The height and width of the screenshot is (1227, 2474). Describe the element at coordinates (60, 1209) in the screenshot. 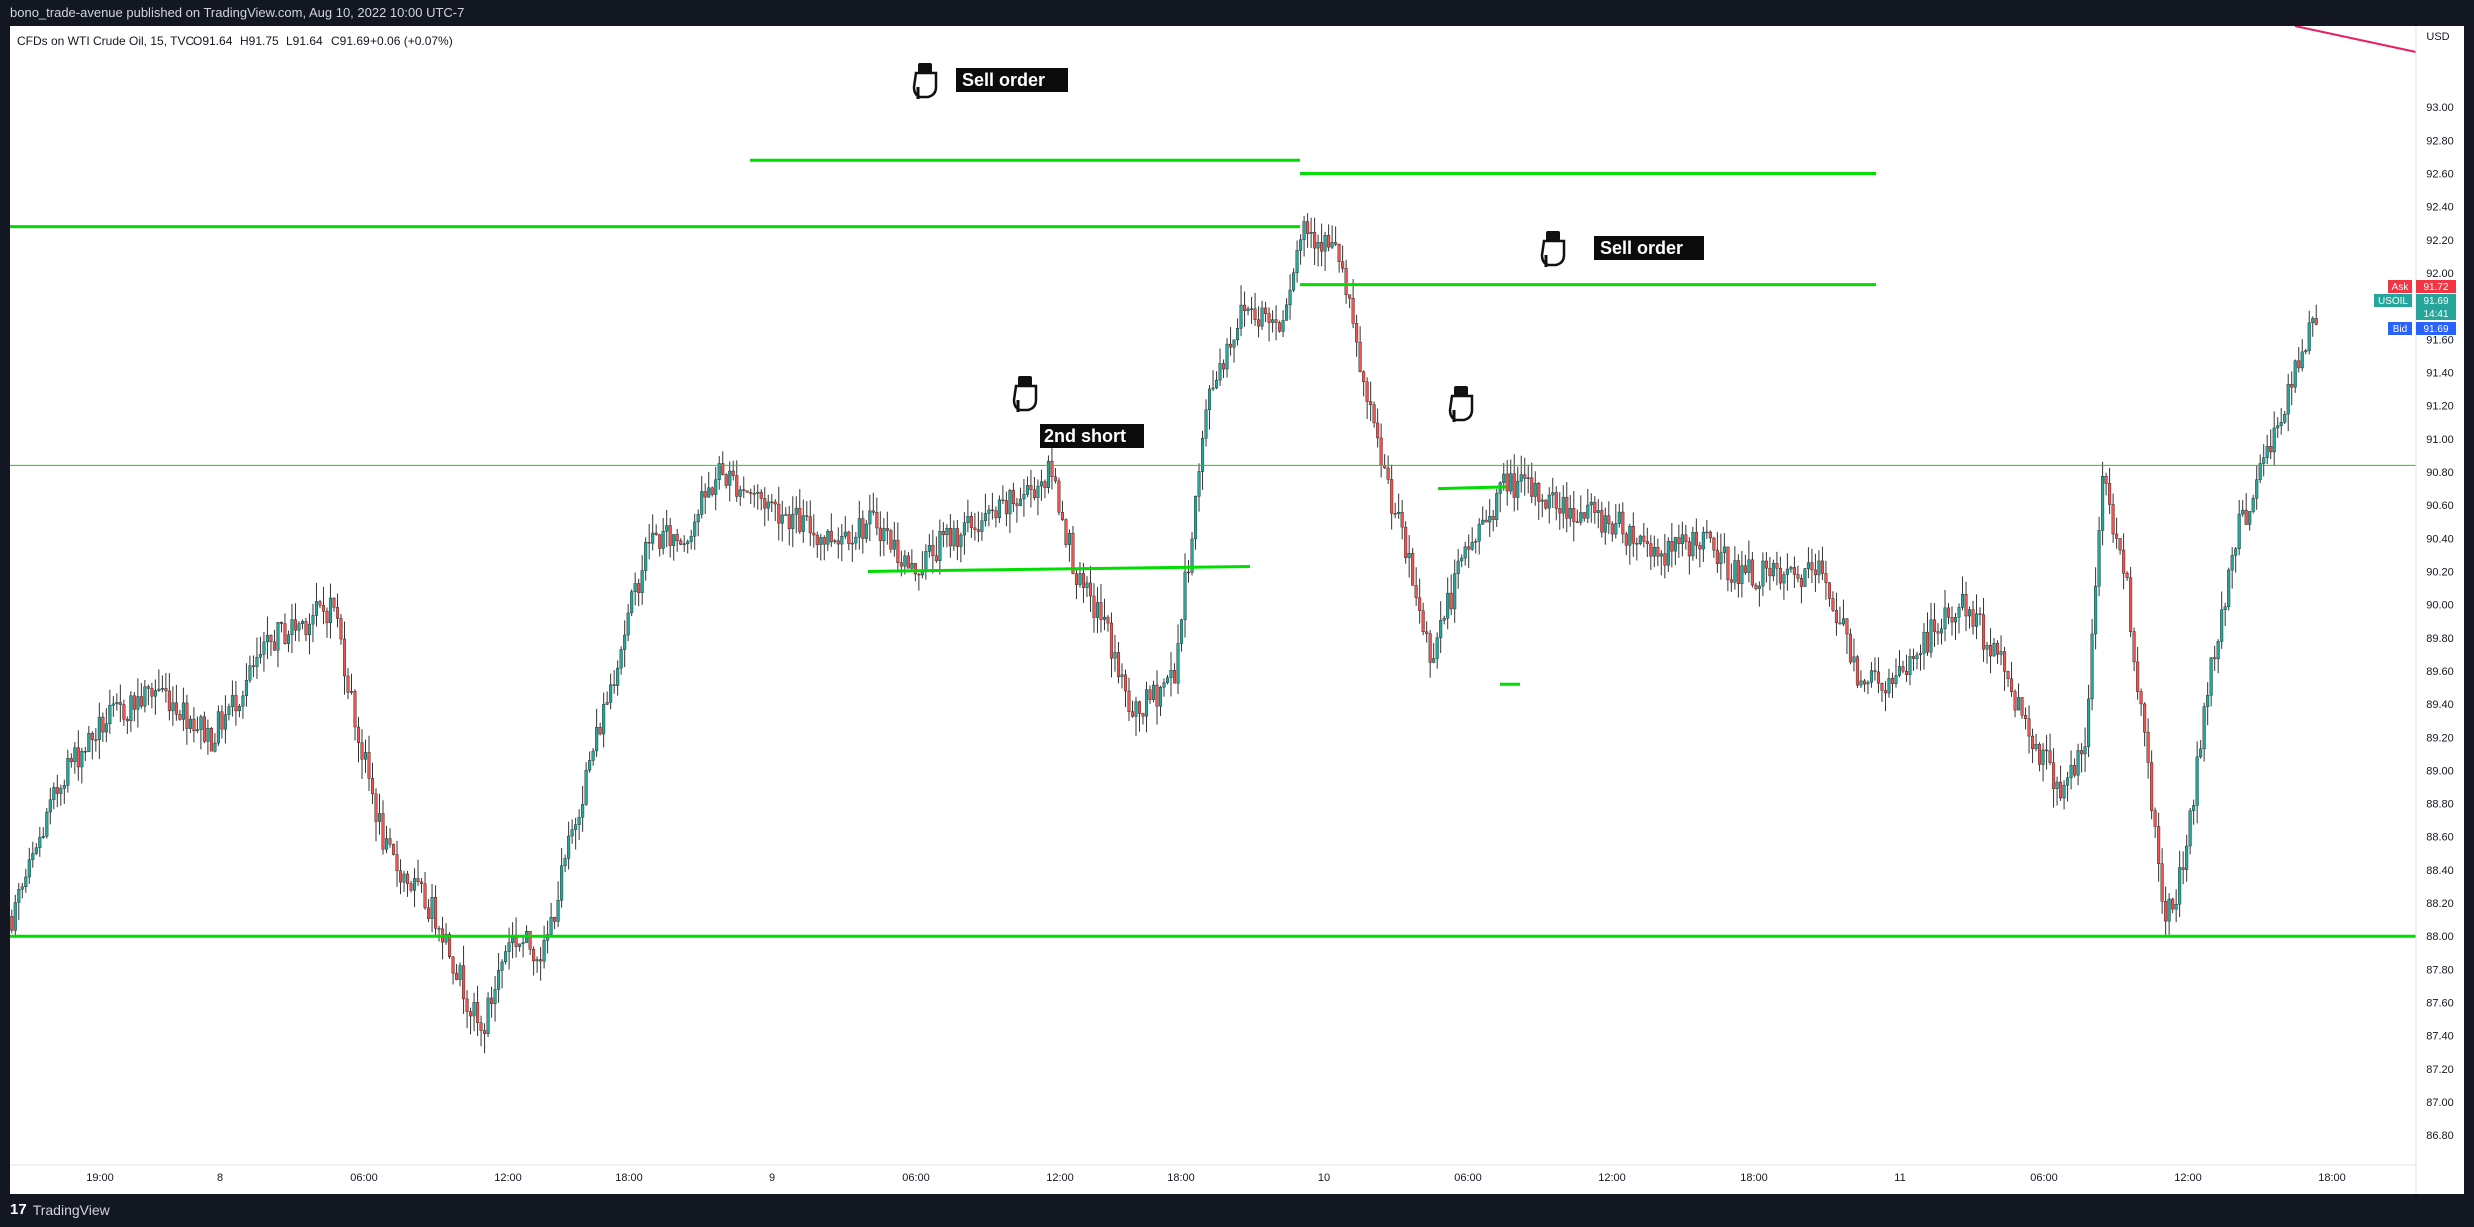

I see `tradingview-brand: 17 TradingView` at that location.